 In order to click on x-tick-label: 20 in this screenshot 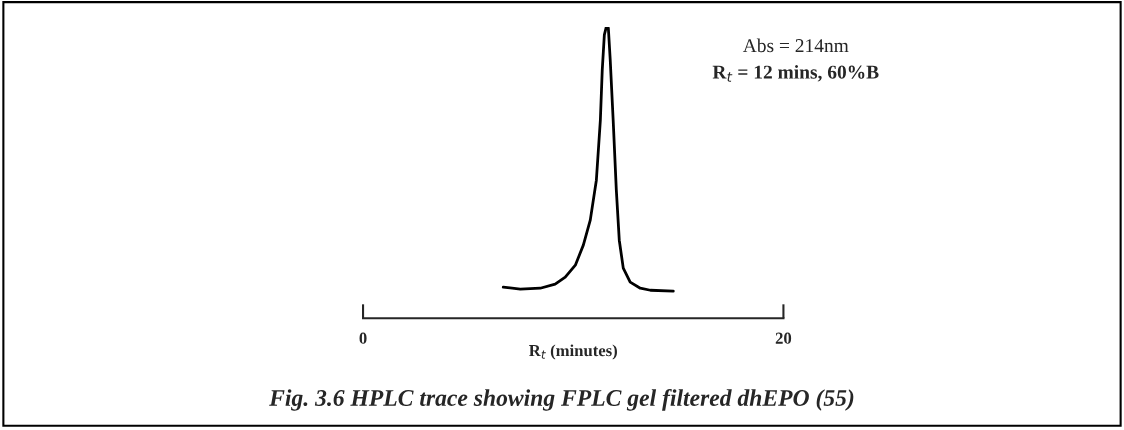, I will do `click(783, 338)`.